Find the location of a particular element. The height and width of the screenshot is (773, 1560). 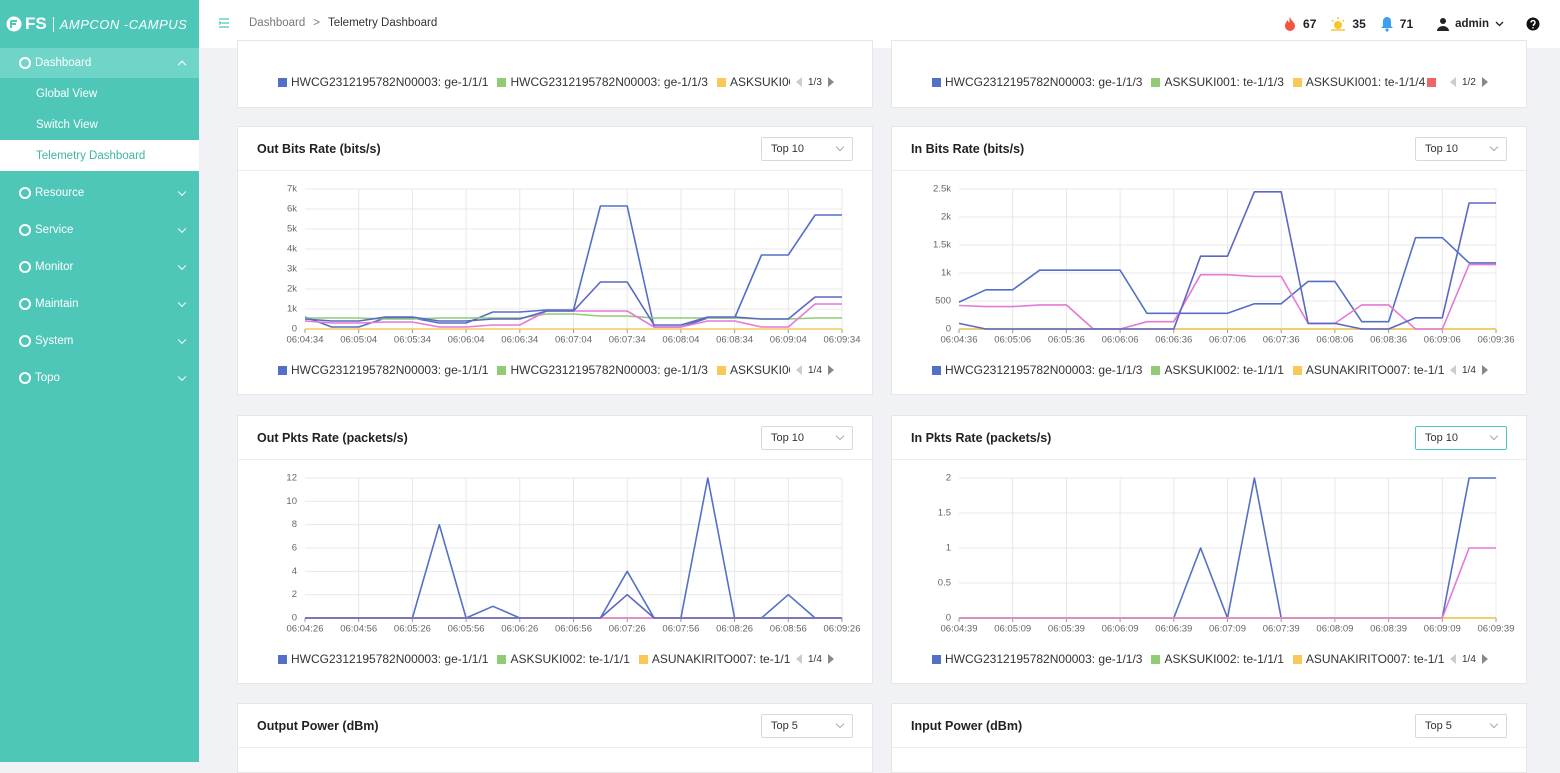

x-tick-label: 06:06:26 is located at coordinates (519, 629).